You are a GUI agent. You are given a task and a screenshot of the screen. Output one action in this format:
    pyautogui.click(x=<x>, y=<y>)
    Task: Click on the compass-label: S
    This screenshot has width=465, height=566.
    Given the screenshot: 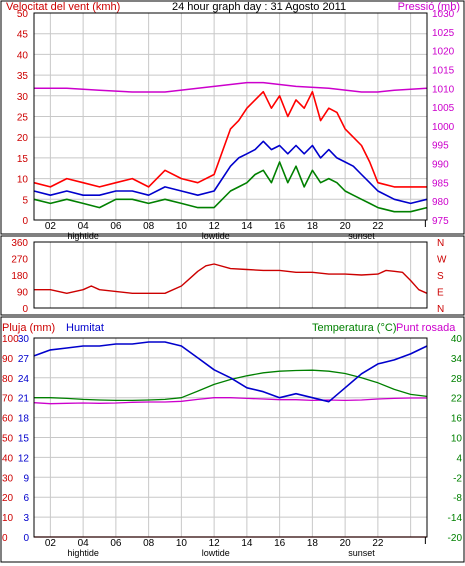 What is the action you would take?
    pyautogui.click(x=440, y=276)
    